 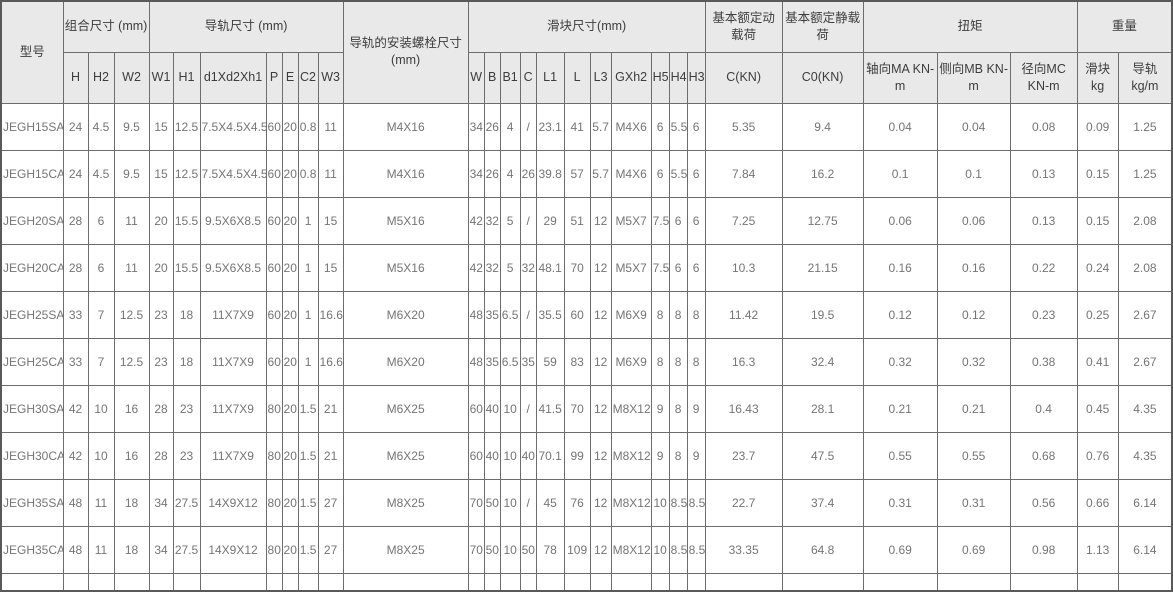 What do you see at coordinates (476, 314) in the screenshot?
I see `value-cell: 48` at bounding box center [476, 314].